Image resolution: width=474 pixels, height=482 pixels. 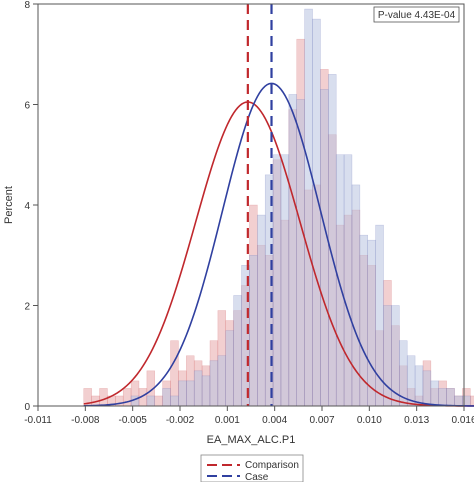 I want to click on x-tick-label: -0.008, so click(x=85, y=420).